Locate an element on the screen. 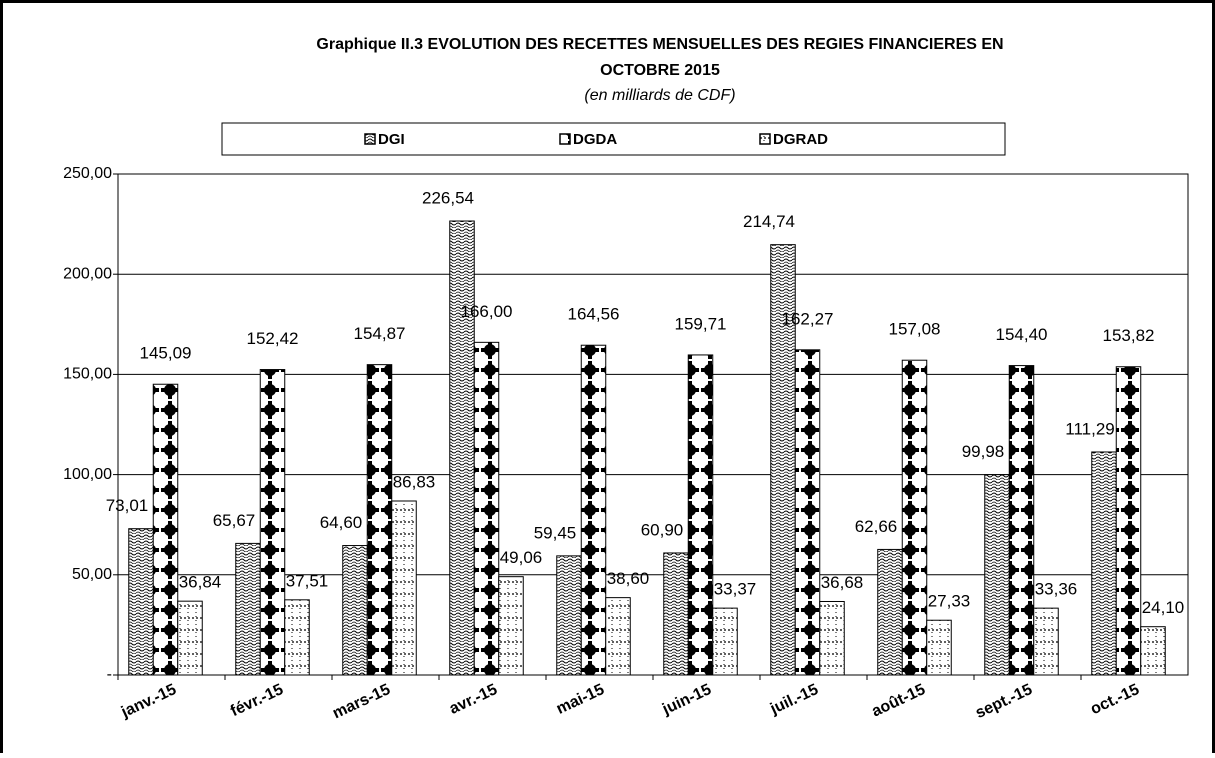 The height and width of the screenshot is (758, 1215). value-label: 33,37 is located at coordinates (735, 589).